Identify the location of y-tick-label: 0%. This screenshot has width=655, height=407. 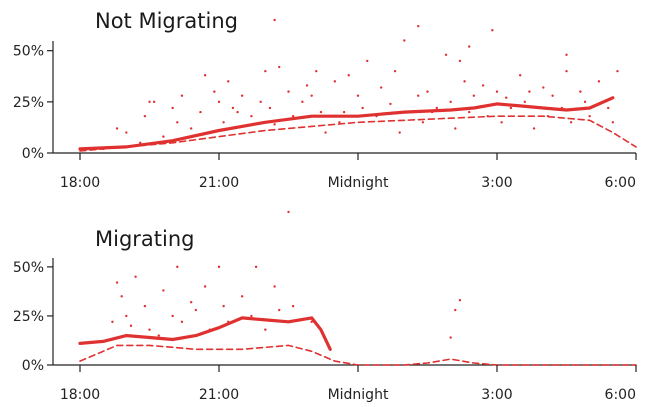
(33, 366).